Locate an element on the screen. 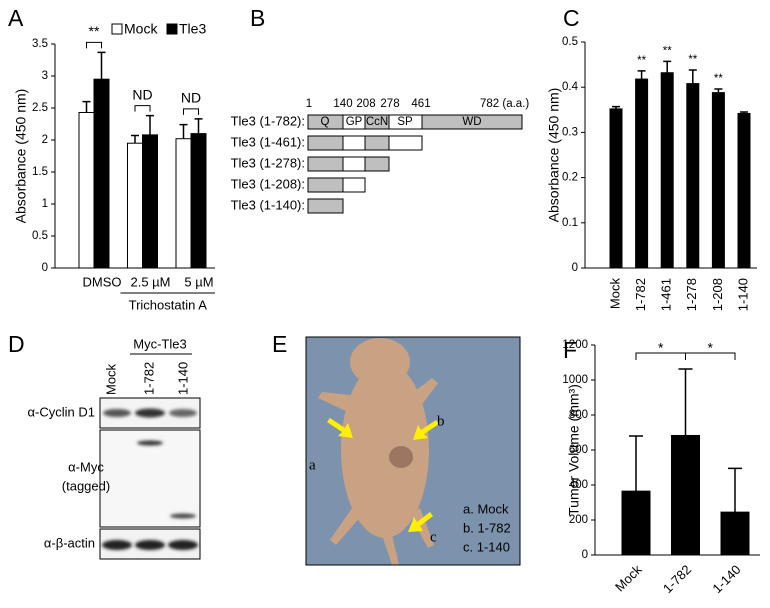  construct-label: Tle3 (1-208): is located at coordinates (268, 183).